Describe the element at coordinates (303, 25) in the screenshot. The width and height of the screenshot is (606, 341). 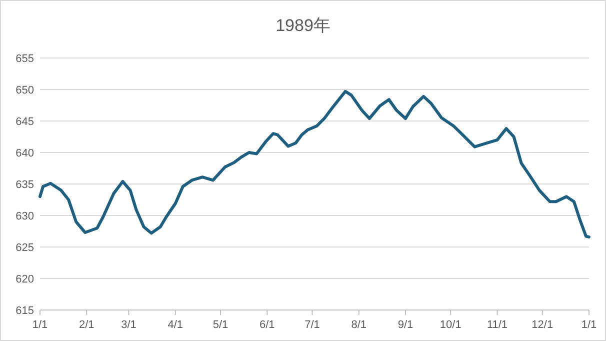
I see `chart-title: 1989年` at that location.